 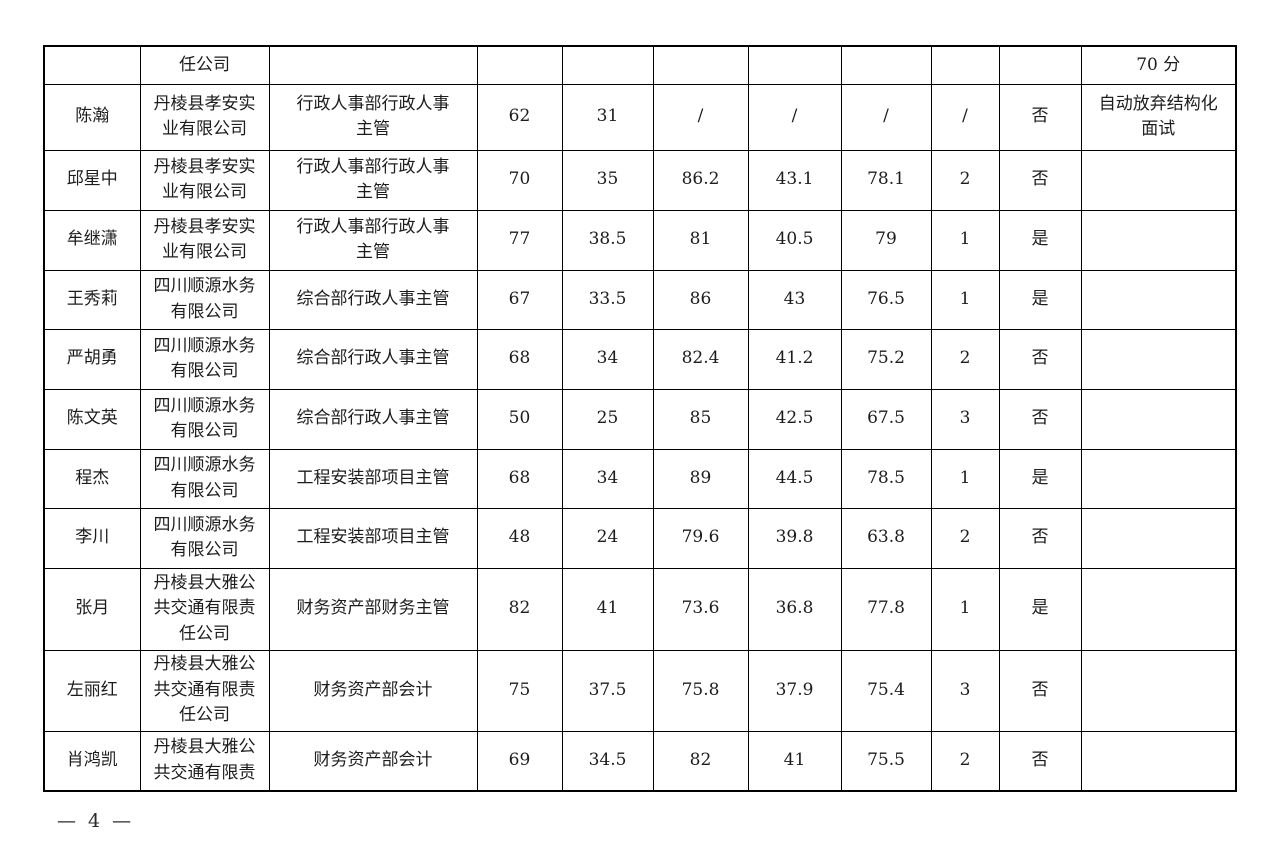 I want to click on table-cell: 77.8, so click(x=886, y=609).